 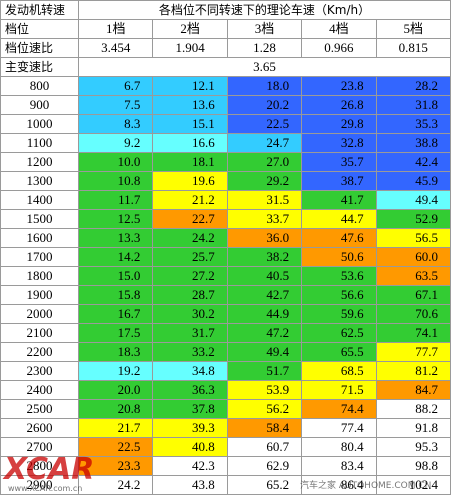 I want to click on speed: 10.8, so click(x=115, y=181).